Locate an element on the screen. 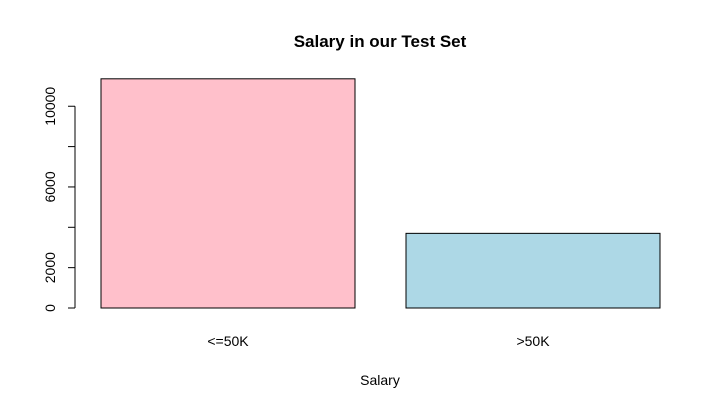 The height and width of the screenshot is (409, 723). y-tick-label: 10000 is located at coordinates (50, 106).